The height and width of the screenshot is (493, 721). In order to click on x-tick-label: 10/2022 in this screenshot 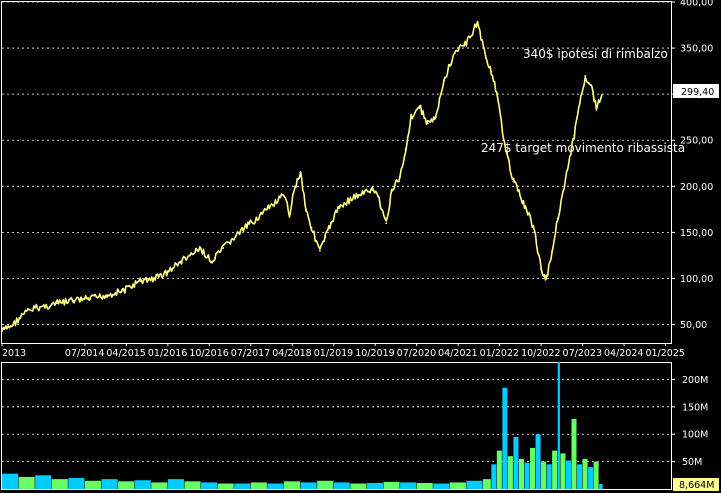, I will do `click(540, 353)`.